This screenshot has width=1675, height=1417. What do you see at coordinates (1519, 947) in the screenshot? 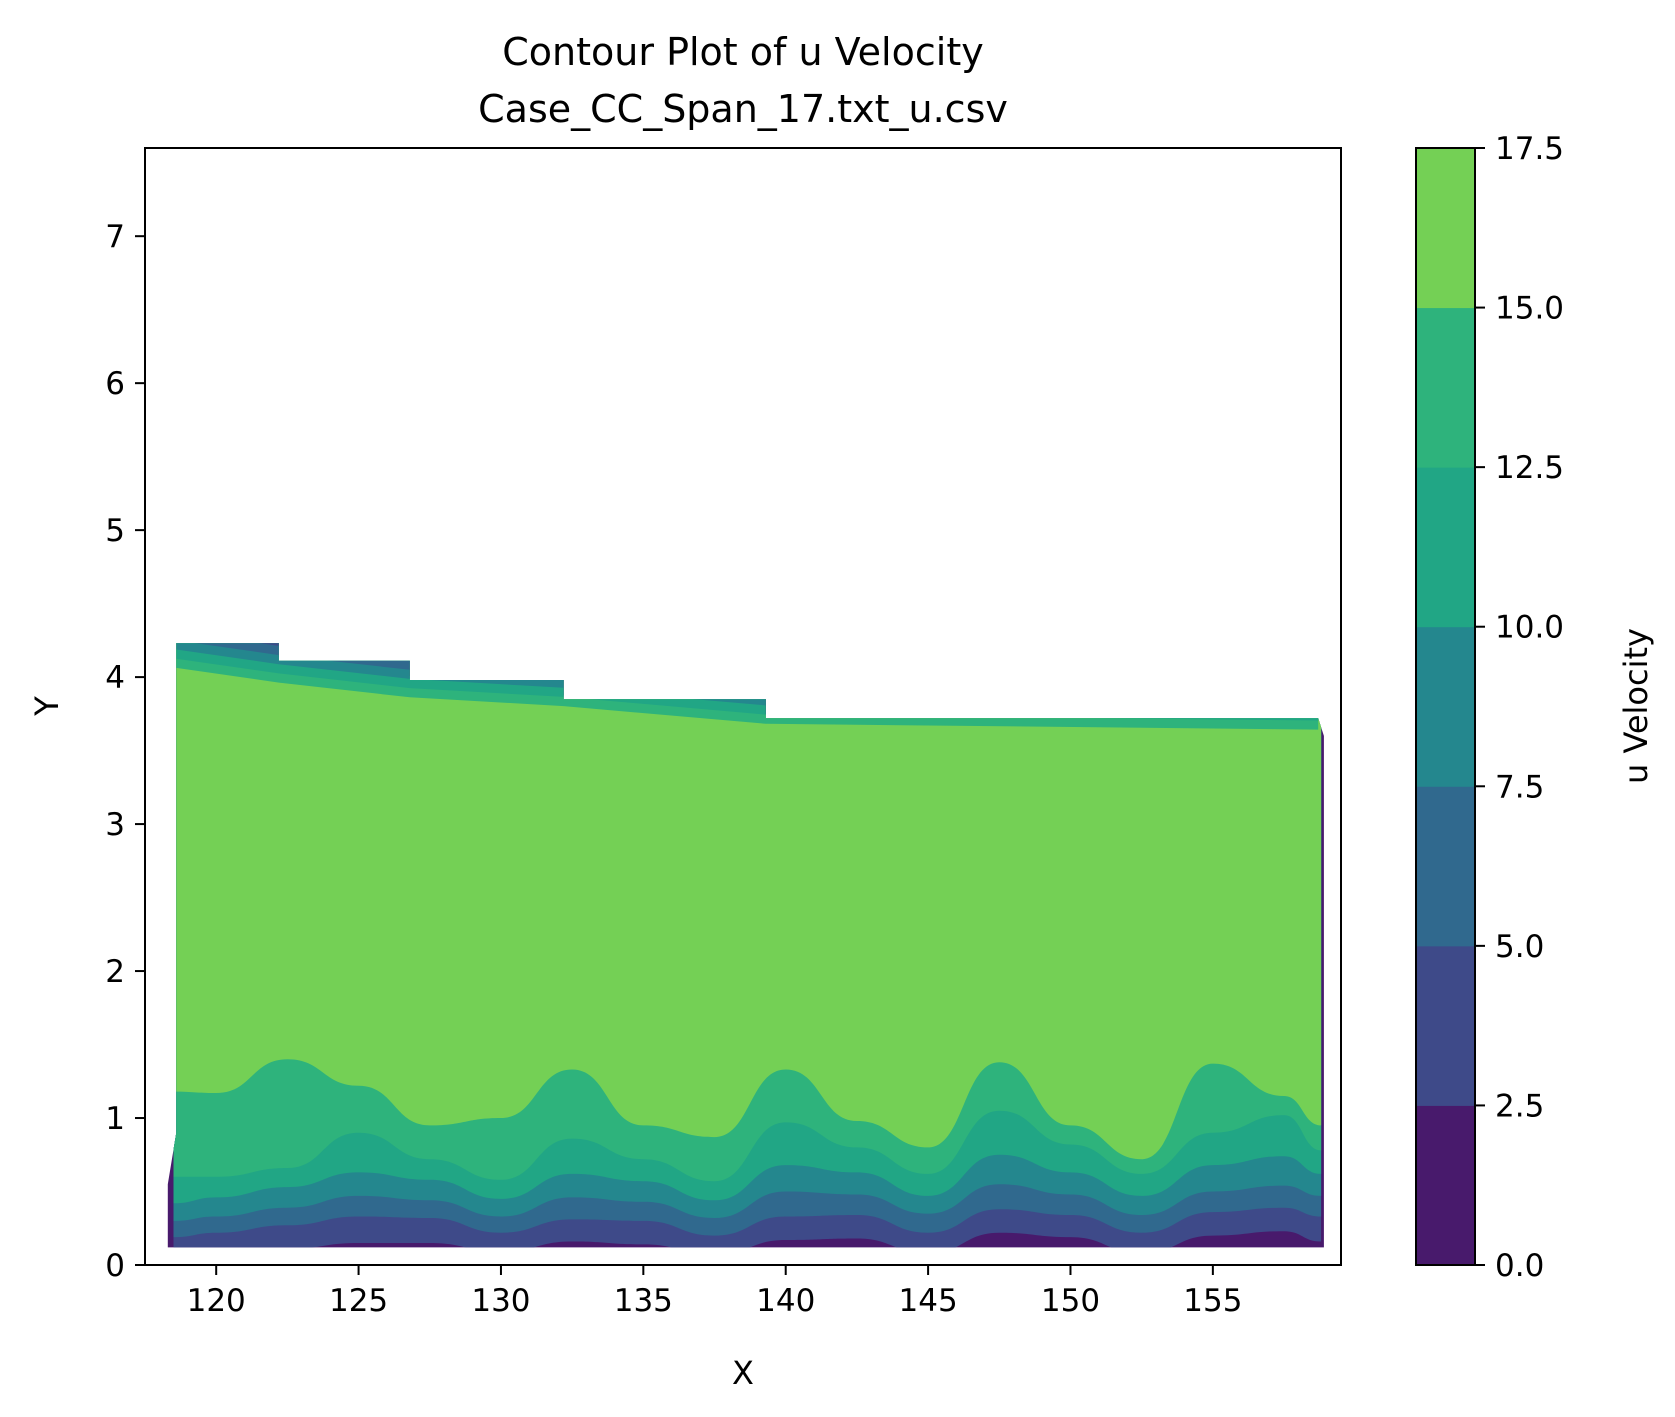
I see `colorbar-tick-label: 5.0` at bounding box center [1519, 947].